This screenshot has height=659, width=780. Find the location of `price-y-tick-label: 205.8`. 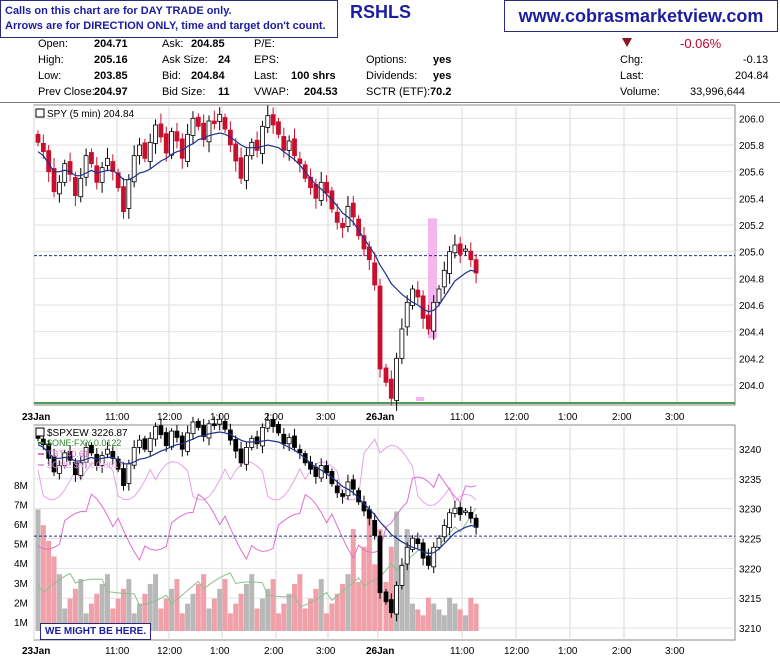

price-y-tick-label: 205.8 is located at coordinates (751, 146).